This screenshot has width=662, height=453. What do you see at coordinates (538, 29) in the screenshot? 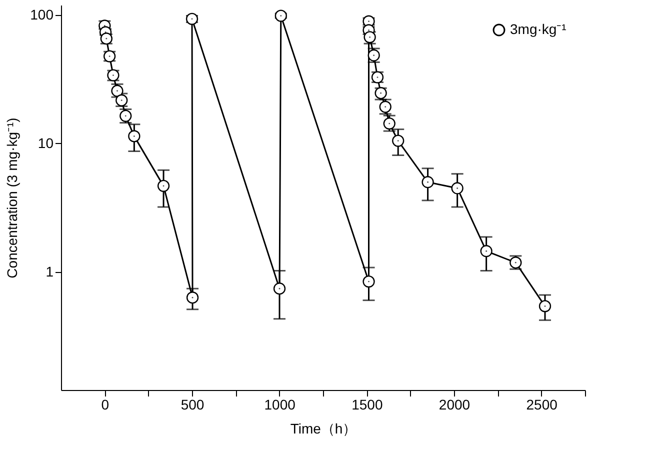
I see `legend-label: 3mg·kg⁻¹` at bounding box center [538, 29].